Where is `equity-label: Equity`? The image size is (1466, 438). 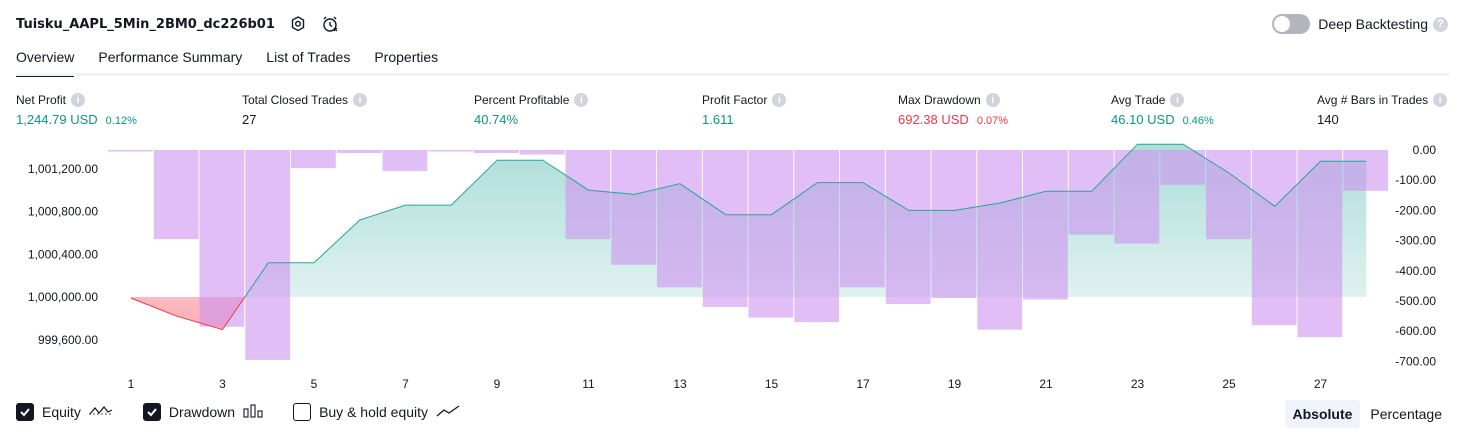
equity-label: Equity is located at coordinates (61, 412).